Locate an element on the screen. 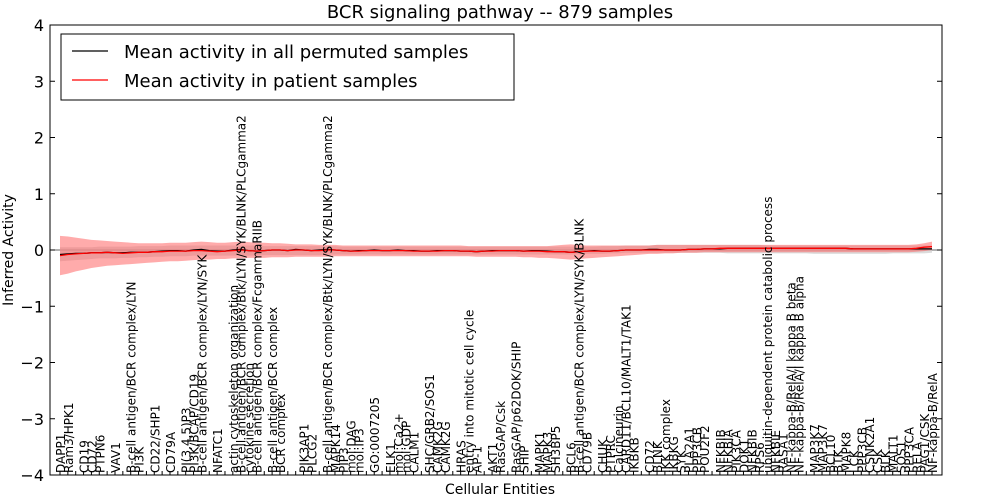 This screenshot has height=500, width=1000. x-tick-label: PTPN6 is located at coordinates (100, 454).